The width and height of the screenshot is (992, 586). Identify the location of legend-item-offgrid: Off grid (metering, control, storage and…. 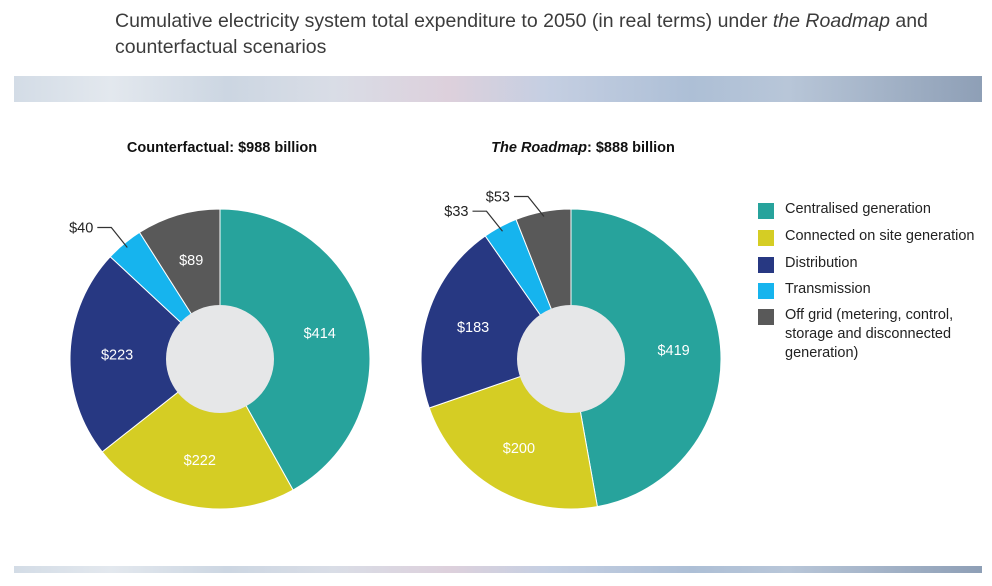
(856, 334).